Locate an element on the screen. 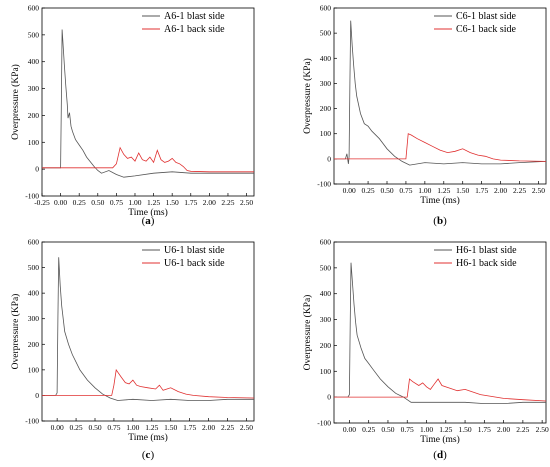 This screenshot has height=467, width=550. panel-label-letter: c is located at coordinates (148, 455).